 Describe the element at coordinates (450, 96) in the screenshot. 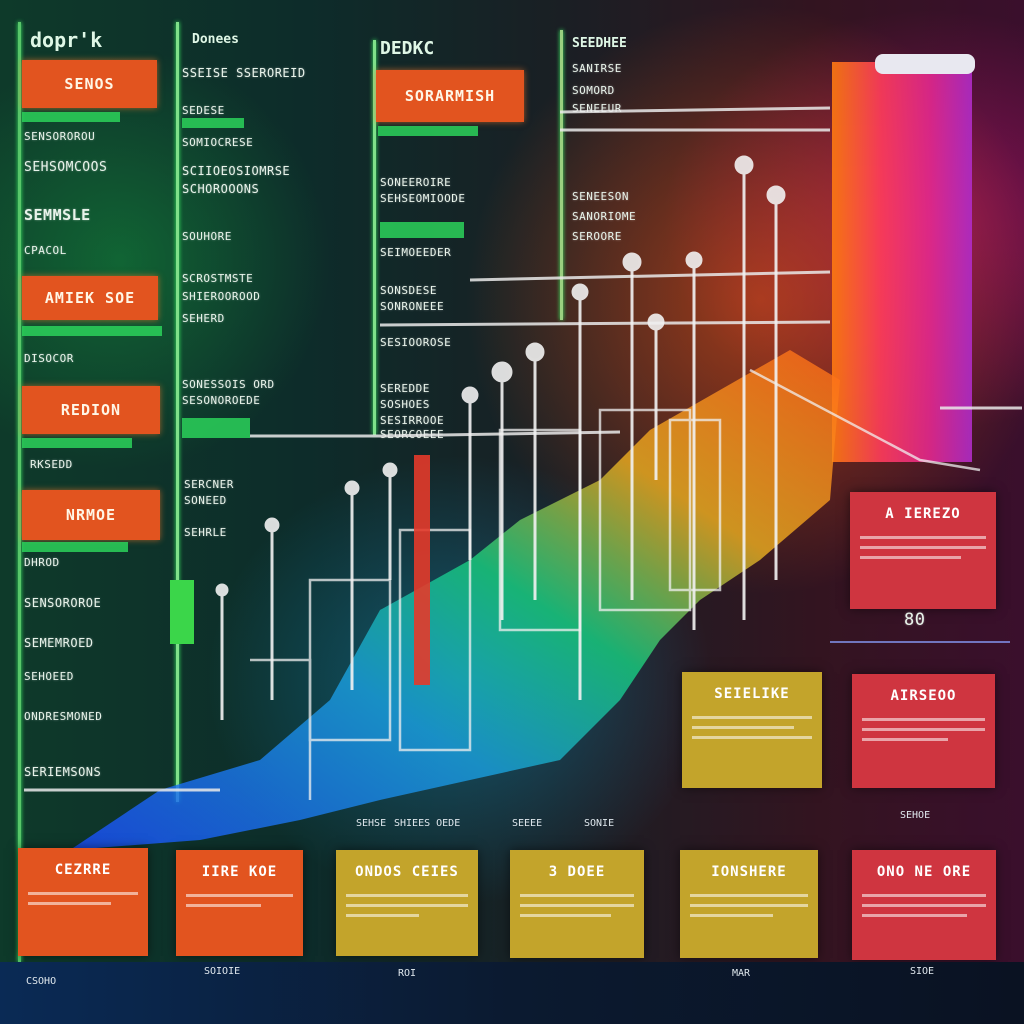

I see `col3-tag: SORARMISH` at that location.